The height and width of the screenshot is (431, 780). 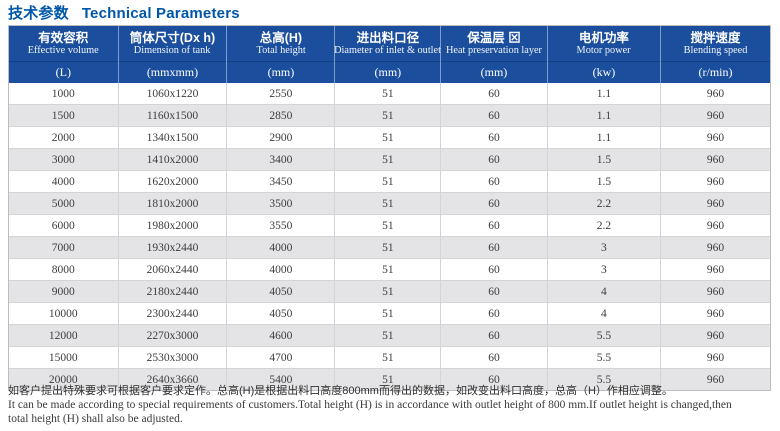 I want to click on table-row: 3000 1410x2000 3400 51 60 1.5 960, so click(x=389, y=159).